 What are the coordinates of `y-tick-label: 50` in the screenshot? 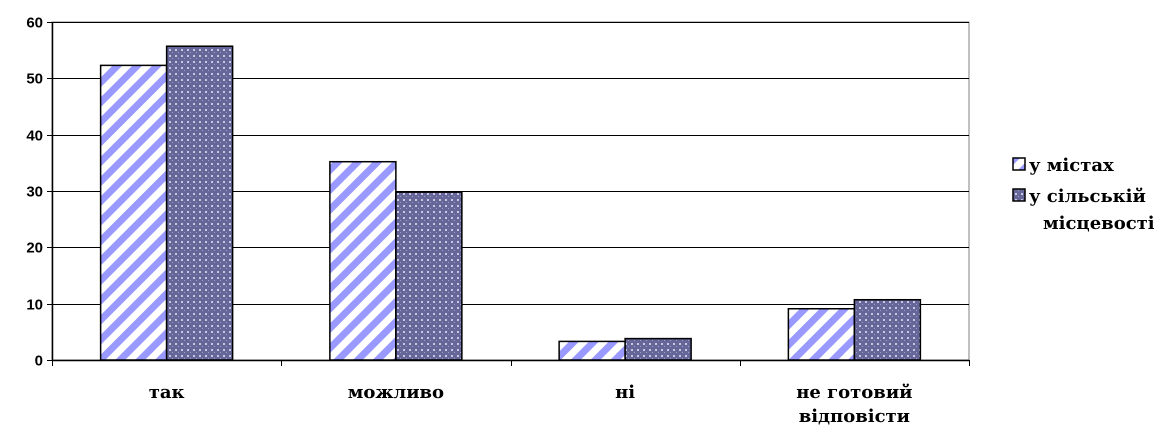 It's located at (34, 79).